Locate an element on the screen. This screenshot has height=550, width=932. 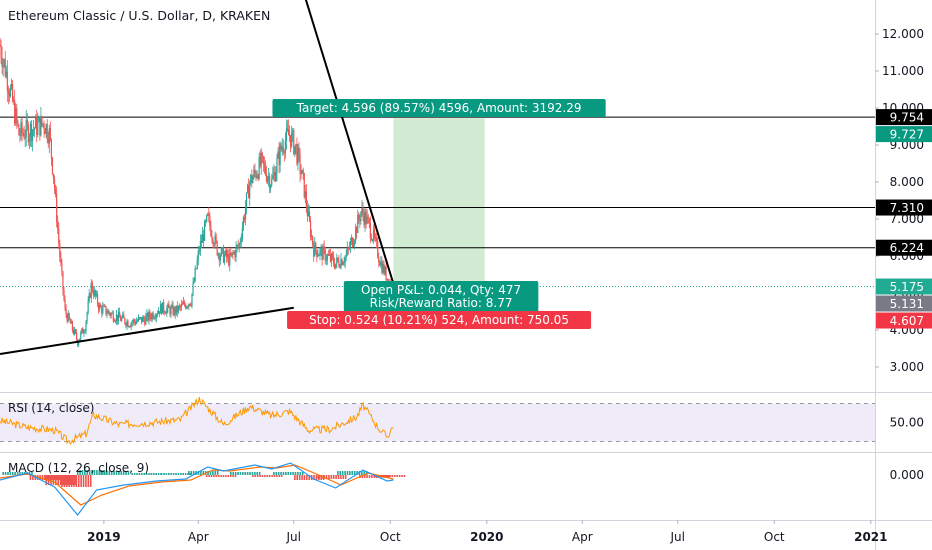
price-scale-label: 6.224 is located at coordinates (904, 247).